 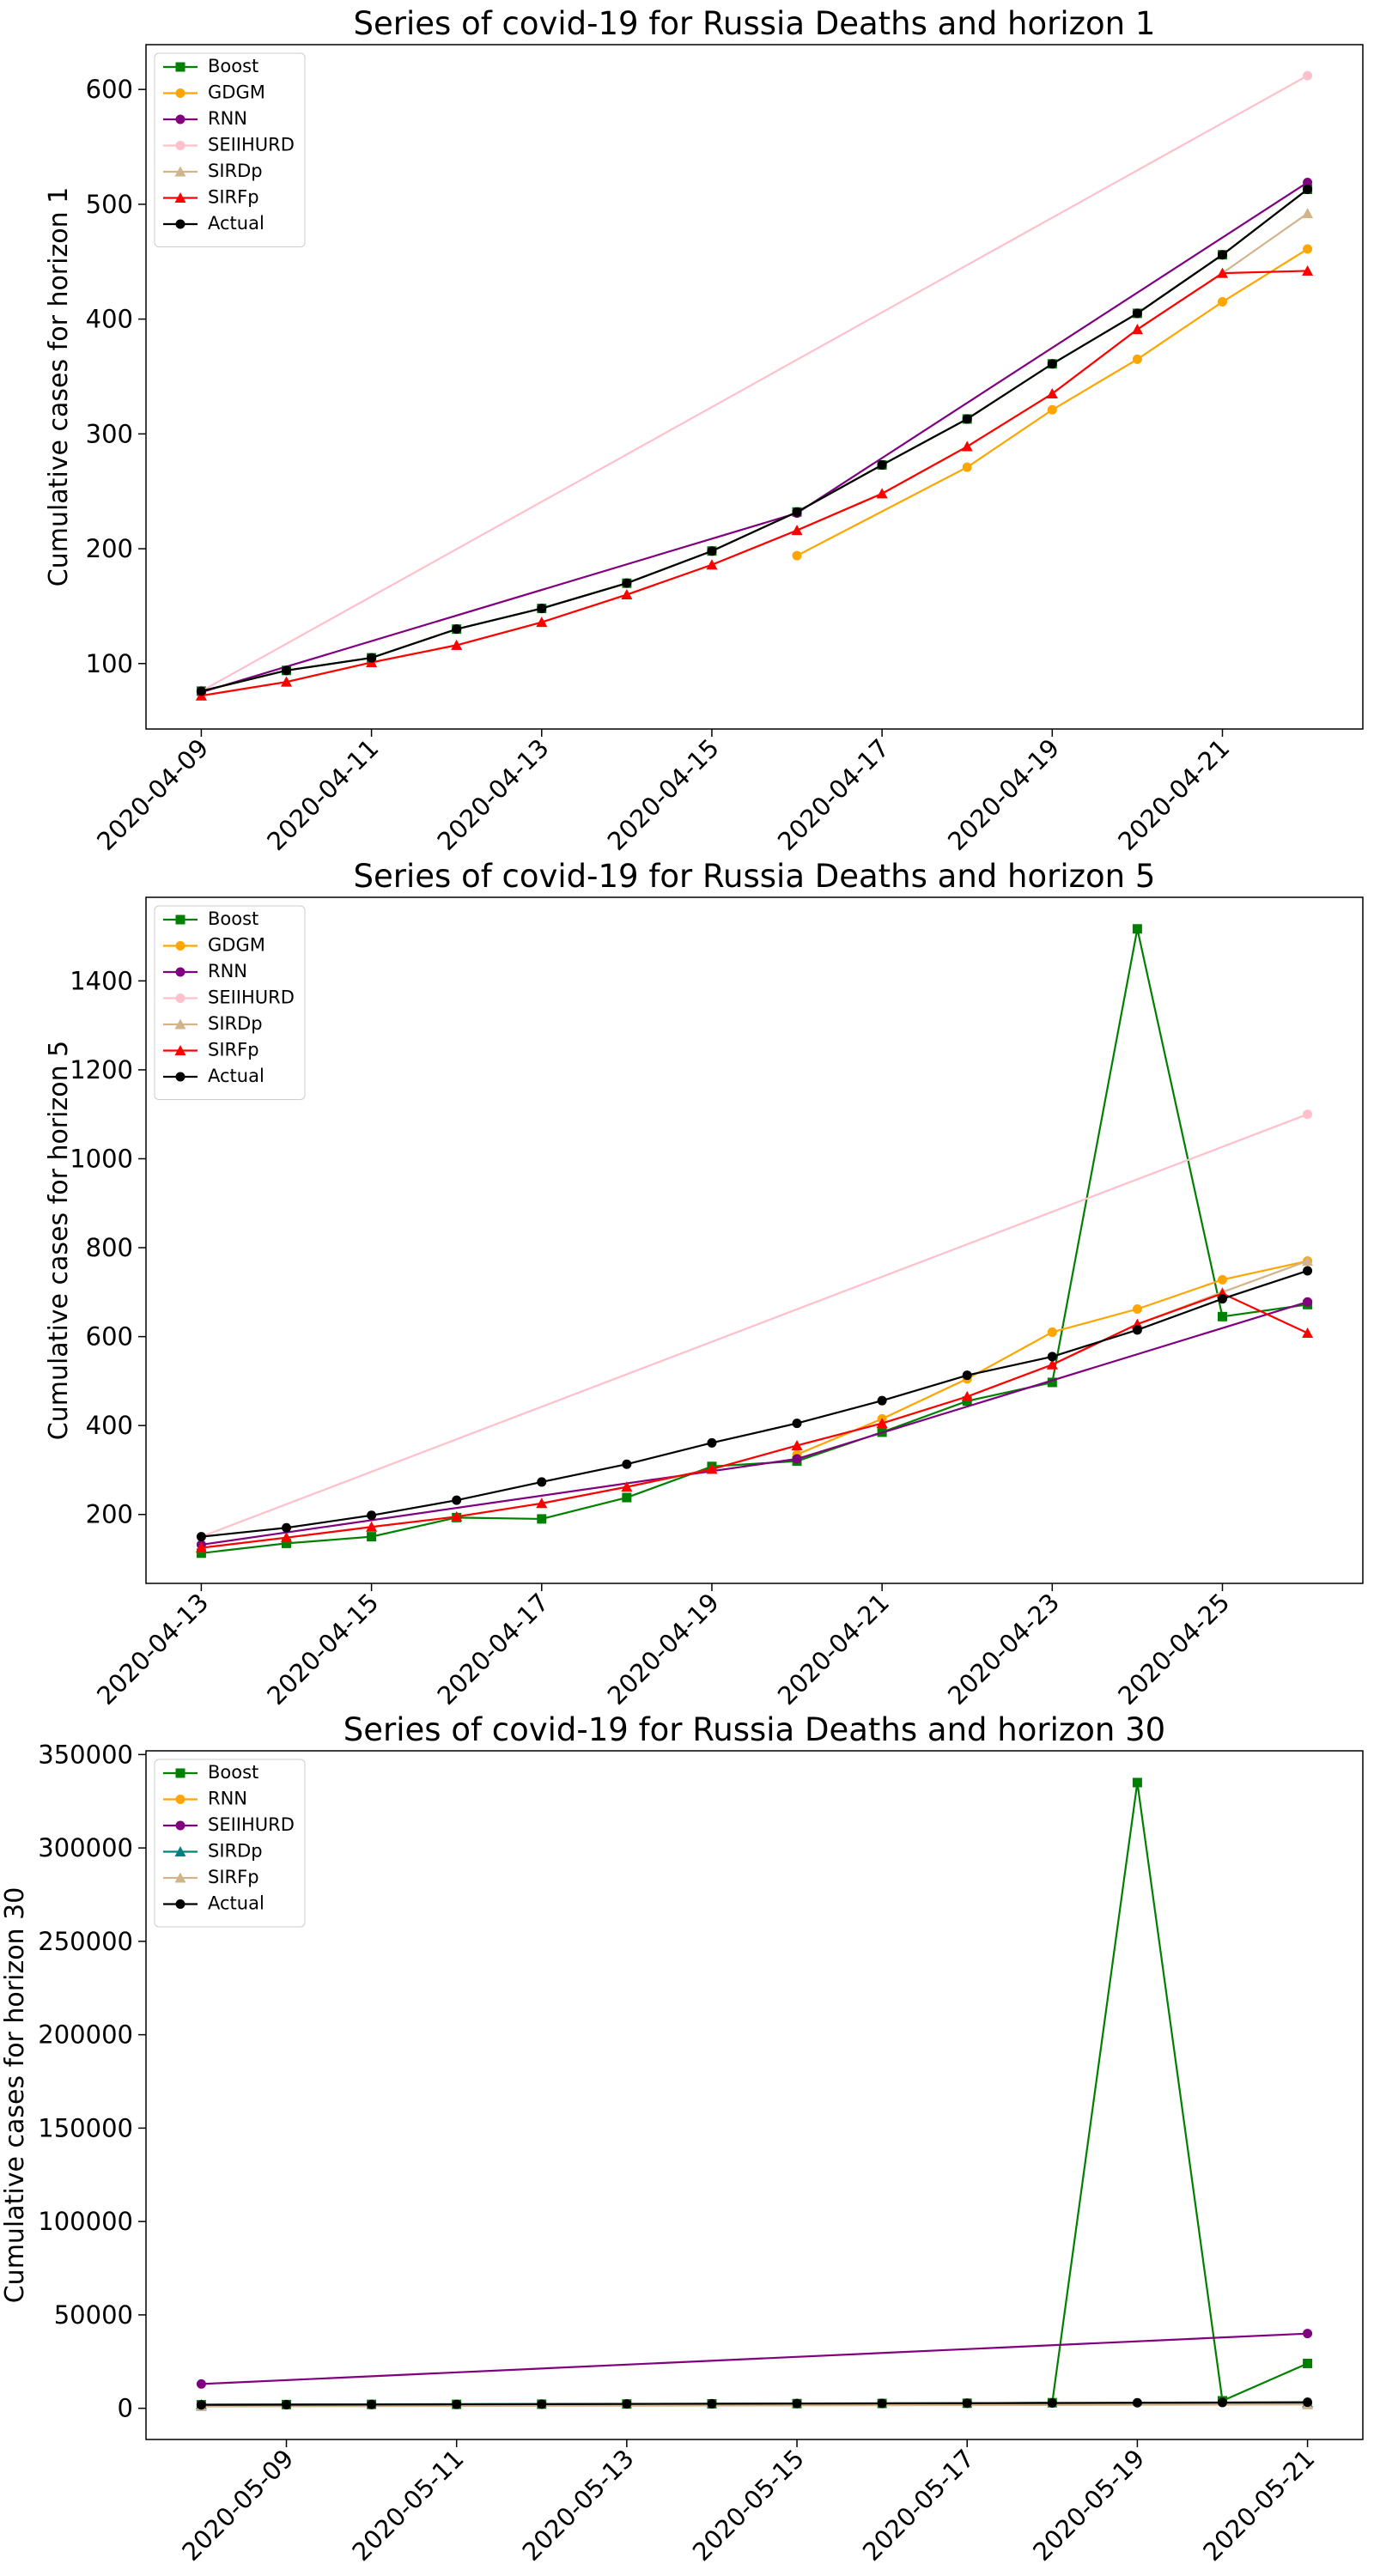 What do you see at coordinates (230, 1843) in the screenshot?
I see `legend-box` at bounding box center [230, 1843].